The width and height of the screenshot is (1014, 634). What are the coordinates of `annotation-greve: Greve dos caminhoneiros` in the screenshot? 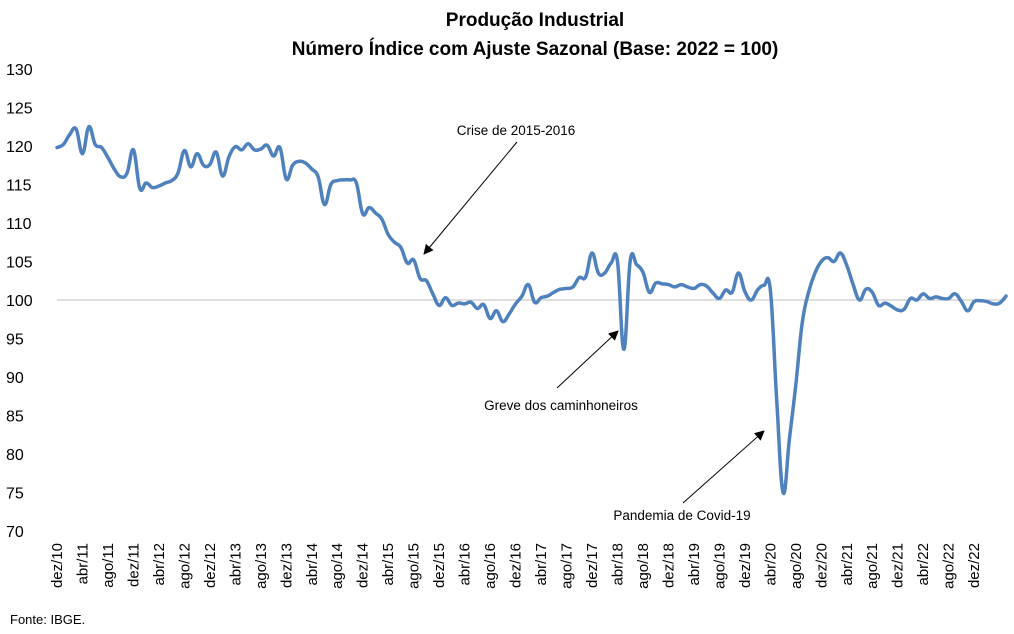 It's located at (561, 405).